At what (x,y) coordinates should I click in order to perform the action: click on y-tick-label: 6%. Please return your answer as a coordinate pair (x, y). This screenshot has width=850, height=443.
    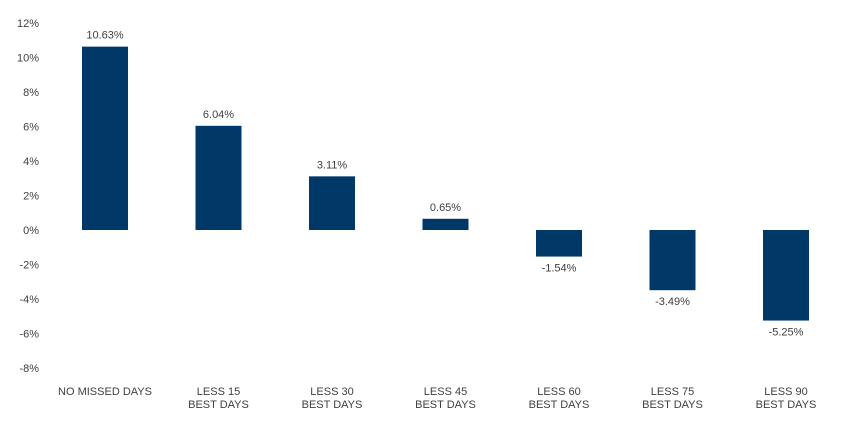
    Looking at the image, I should click on (31, 128).